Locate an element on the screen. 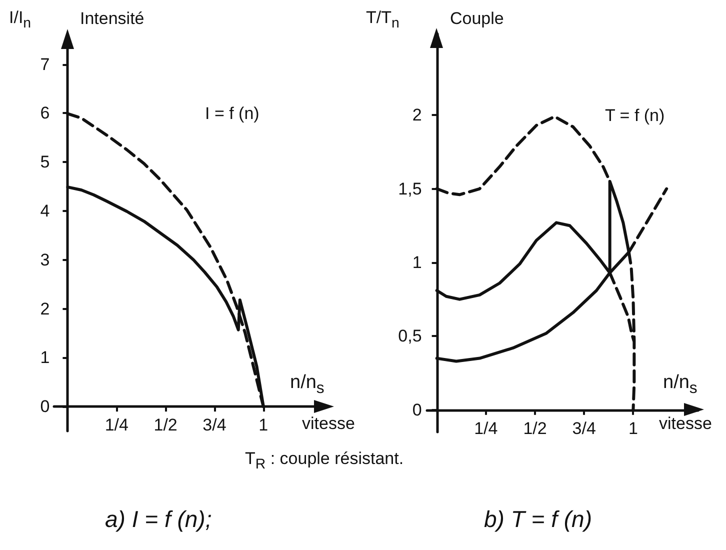  y-tick-label: 5 is located at coordinates (45, 162).